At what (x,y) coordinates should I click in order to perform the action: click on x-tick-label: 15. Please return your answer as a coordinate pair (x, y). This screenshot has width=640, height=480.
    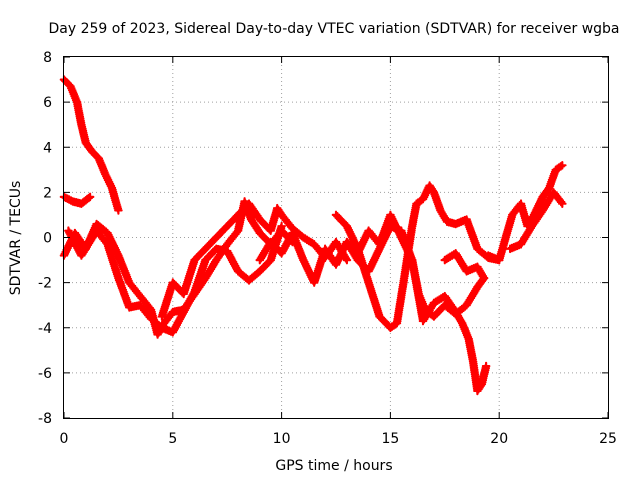
    Looking at the image, I should click on (390, 439).